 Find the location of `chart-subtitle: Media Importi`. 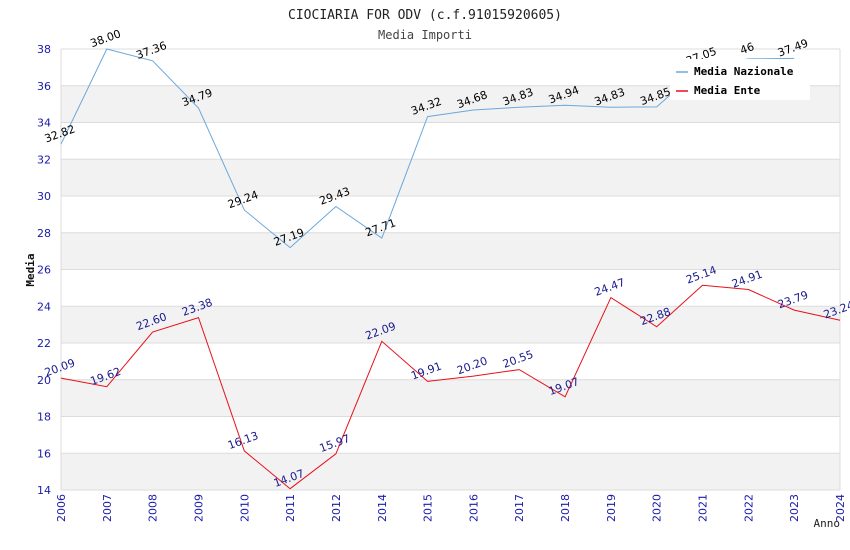

chart-subtitle: Media Importi is located at coordinates (425, 35).